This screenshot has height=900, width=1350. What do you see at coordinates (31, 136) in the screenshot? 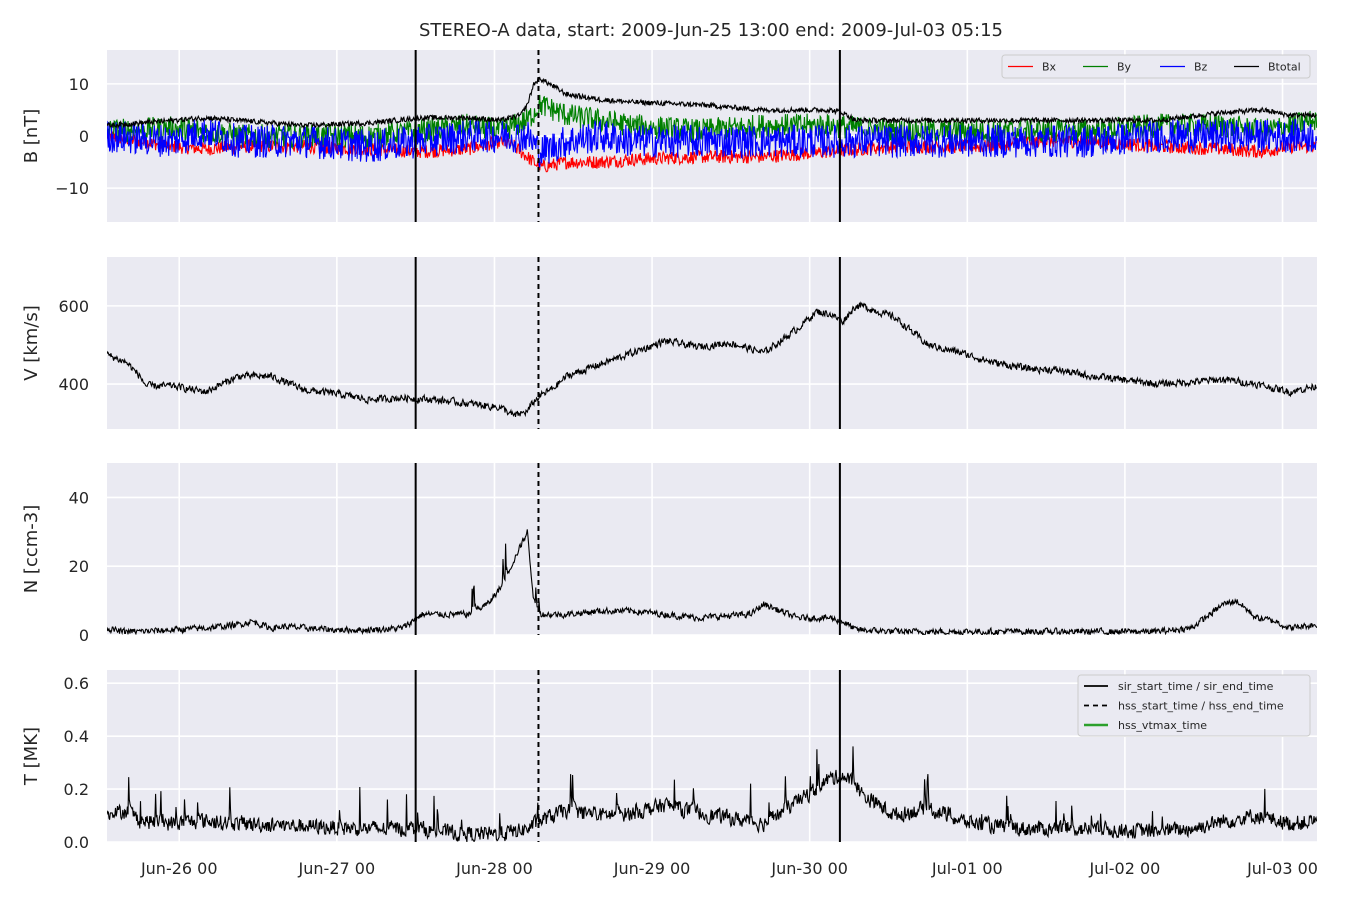
I see `y-axis-label: B [nT]` at bounding box center [31, 136].